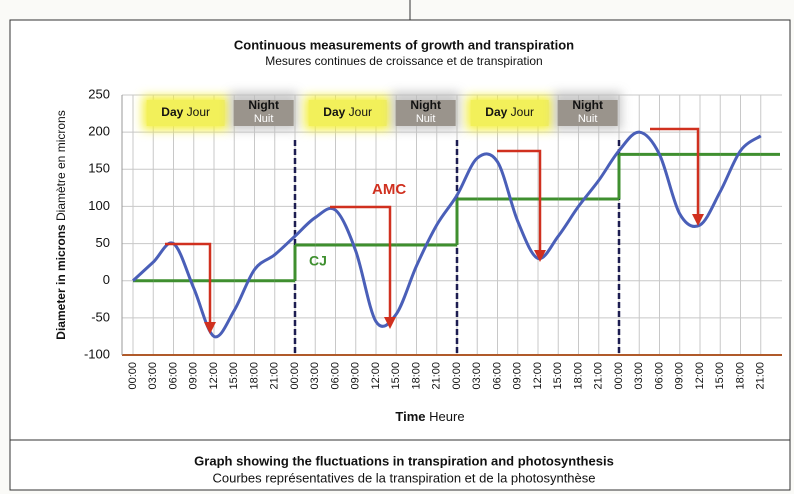 This screenshot has height=494, width=794. Describe the element at coordinates (99, 93) in the screenshot. I see `y-tick-label: 250` at that location.